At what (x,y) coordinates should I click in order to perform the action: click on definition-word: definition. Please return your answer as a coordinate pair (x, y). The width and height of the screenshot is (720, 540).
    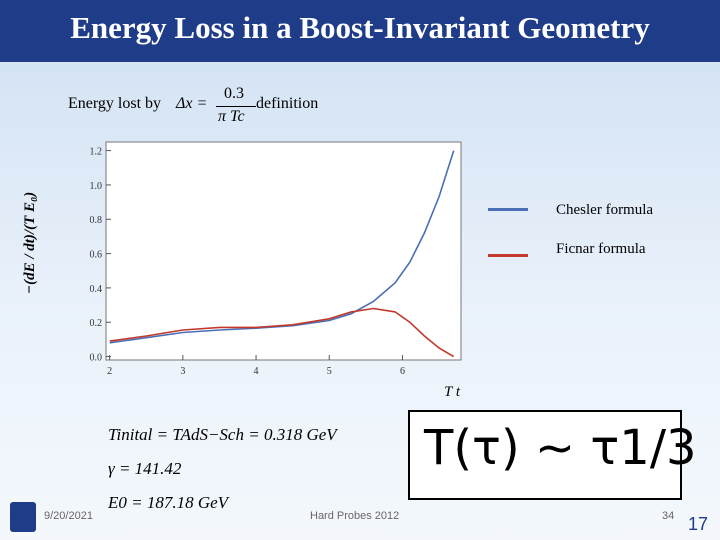
    Looking at the image, I should click on (287, 103).